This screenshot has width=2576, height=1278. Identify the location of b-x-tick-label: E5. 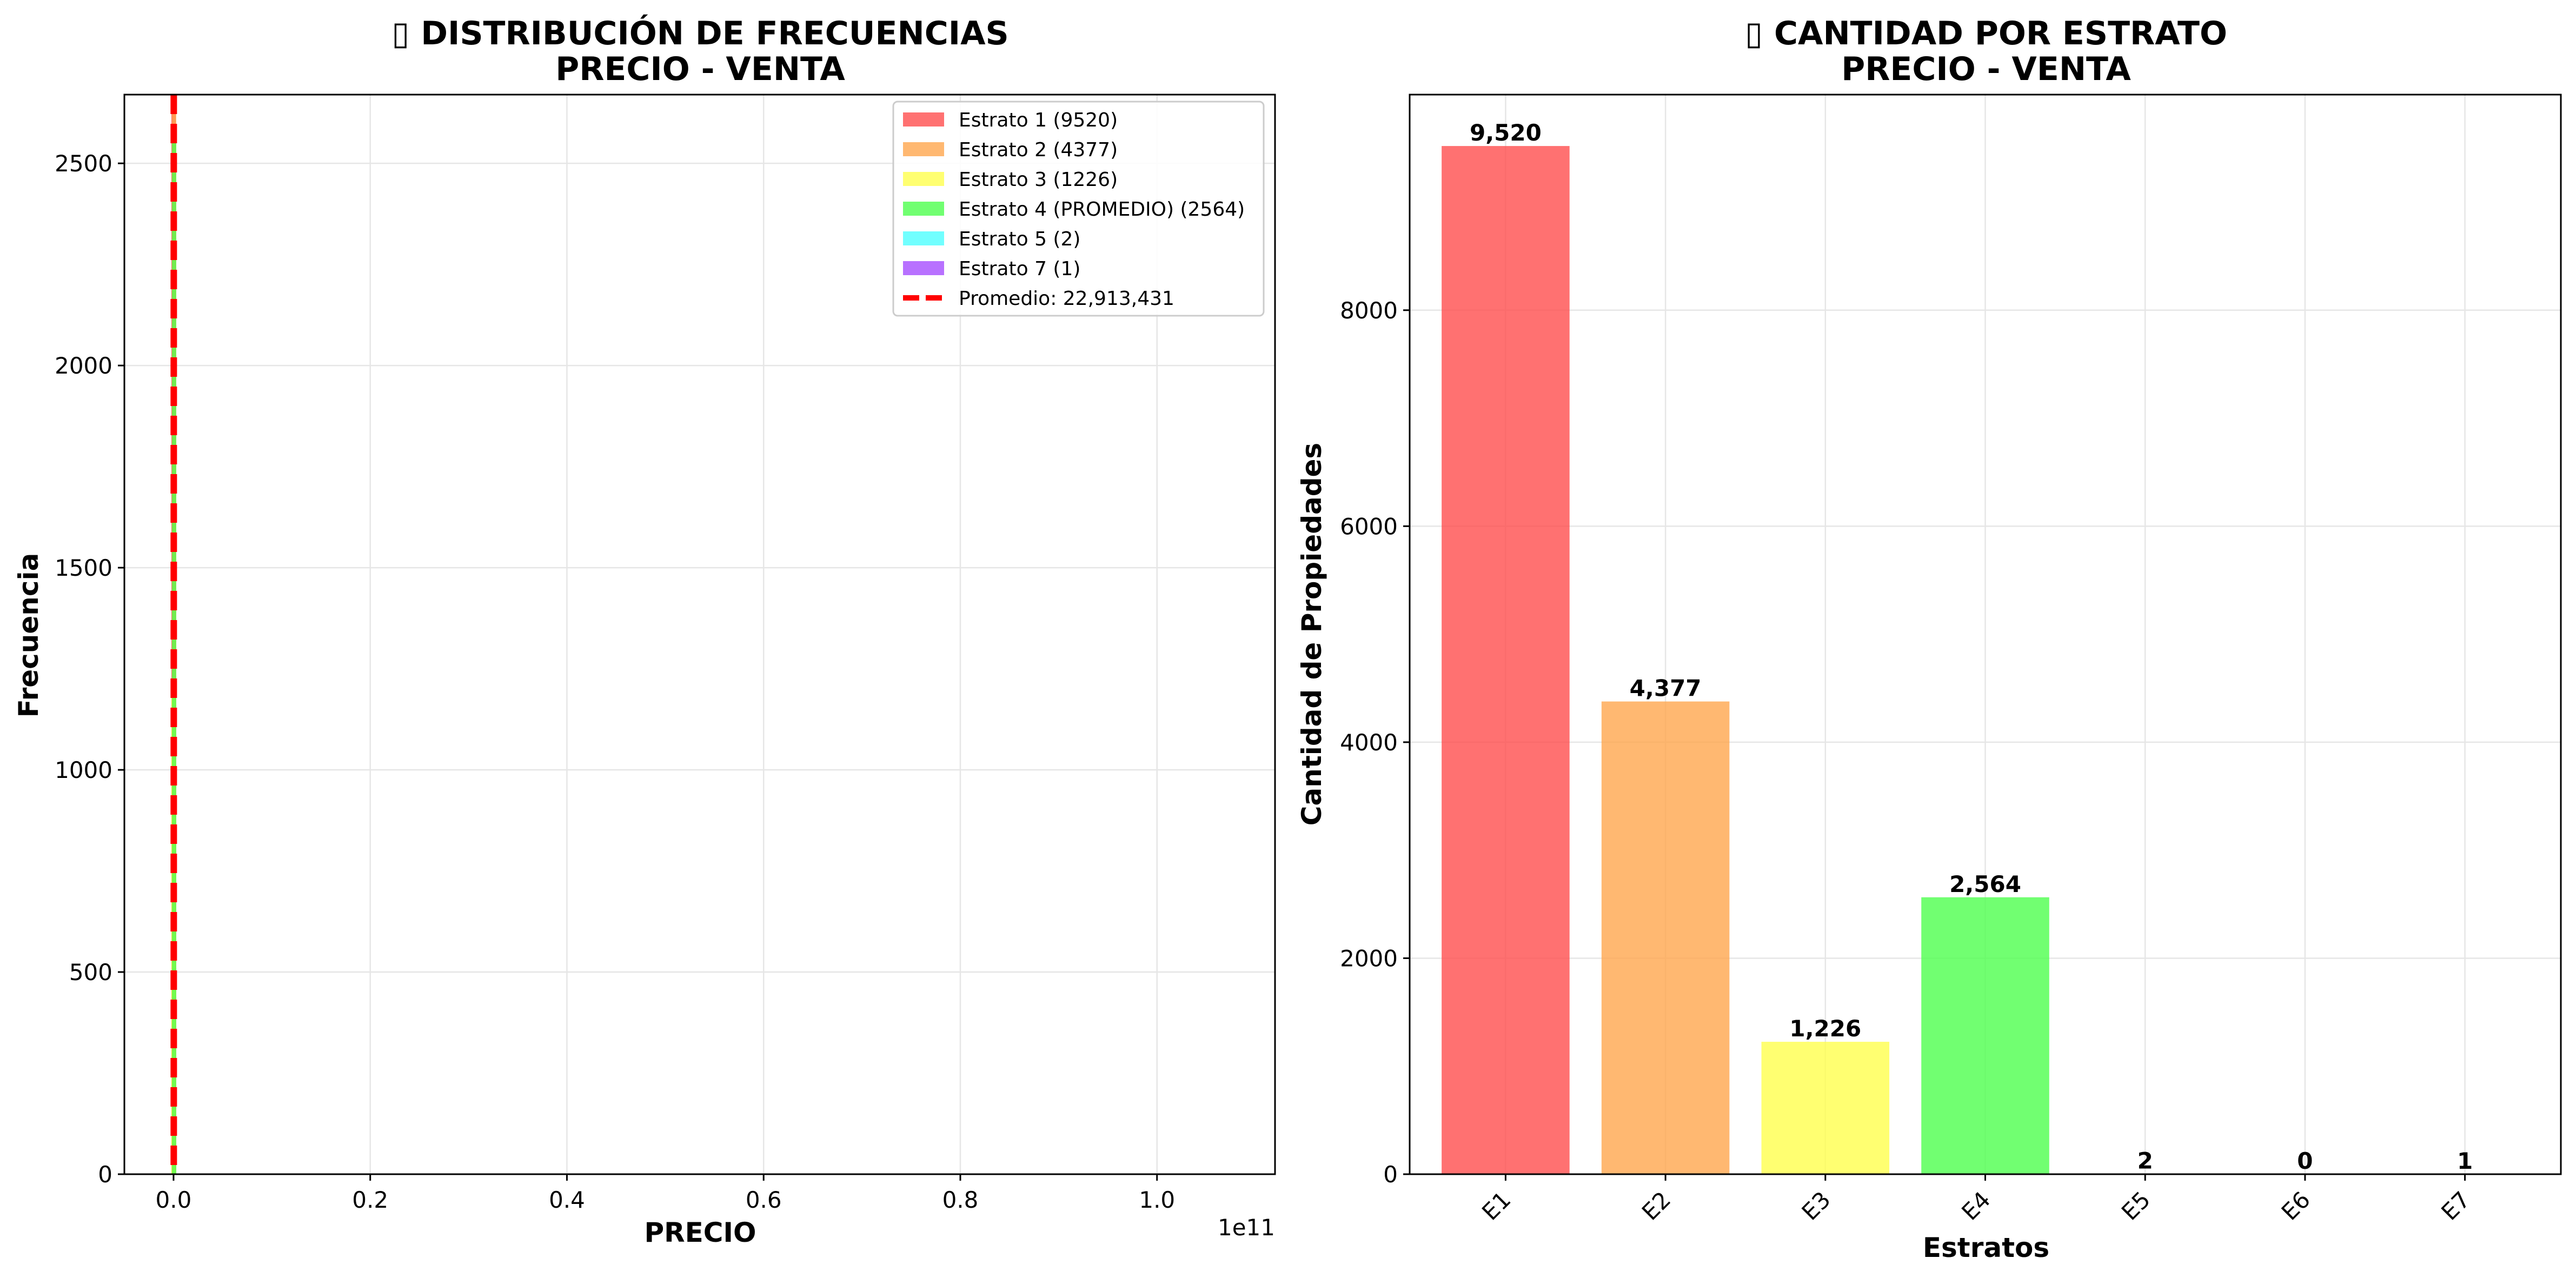
(2135, 1205).